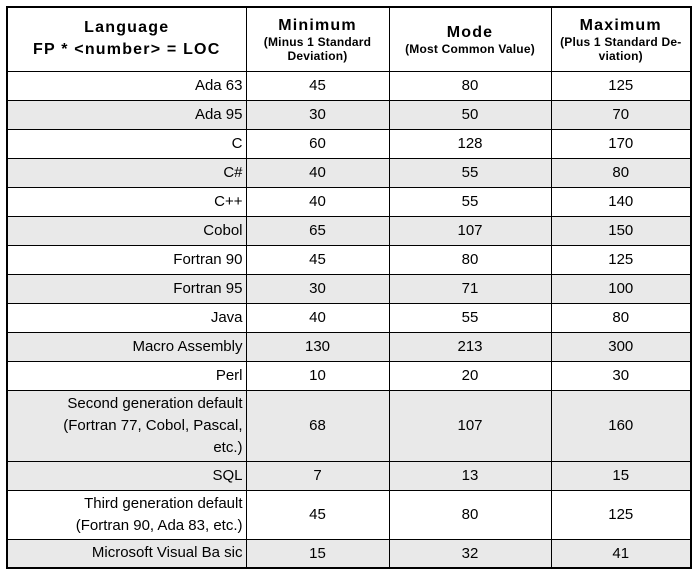 The width and height of the screenshot is (697, 578). I want to click on language-cell: Perl, so click(126, 375).